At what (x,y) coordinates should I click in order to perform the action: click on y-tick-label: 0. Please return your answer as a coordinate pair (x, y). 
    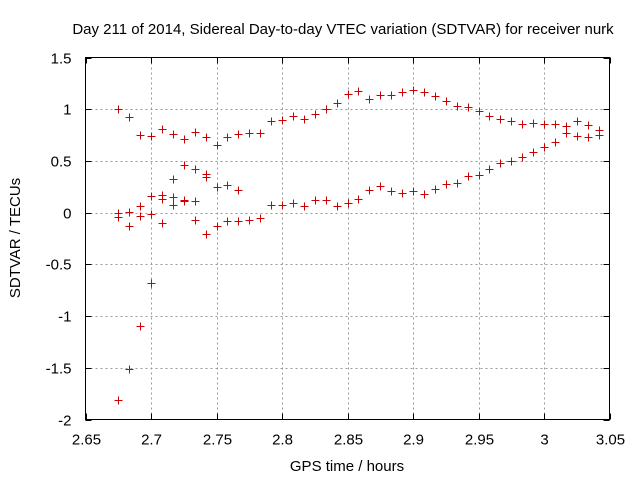
    Looking at the image, I should click on (67, 214).